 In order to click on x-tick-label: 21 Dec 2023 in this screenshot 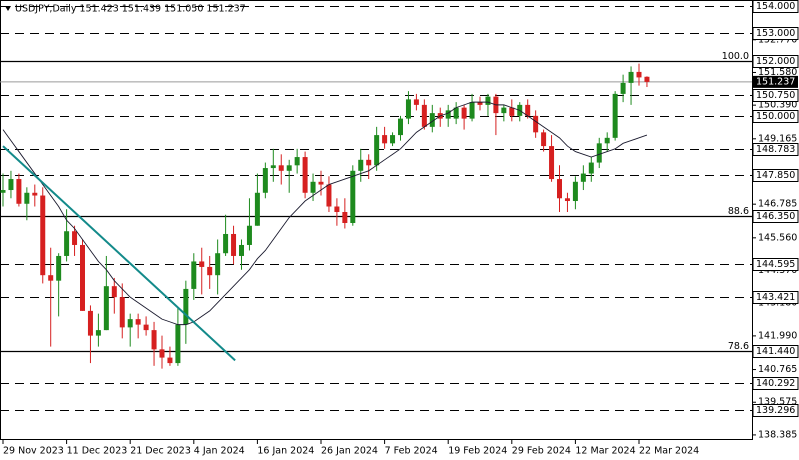, I will do `click(160, 451)`.